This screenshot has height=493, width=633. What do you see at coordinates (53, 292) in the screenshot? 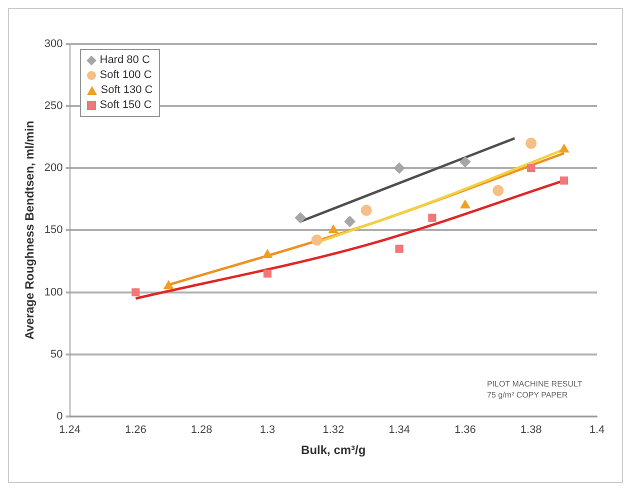
I see `y-tick-label: 100` at bounding box center [53, 292].